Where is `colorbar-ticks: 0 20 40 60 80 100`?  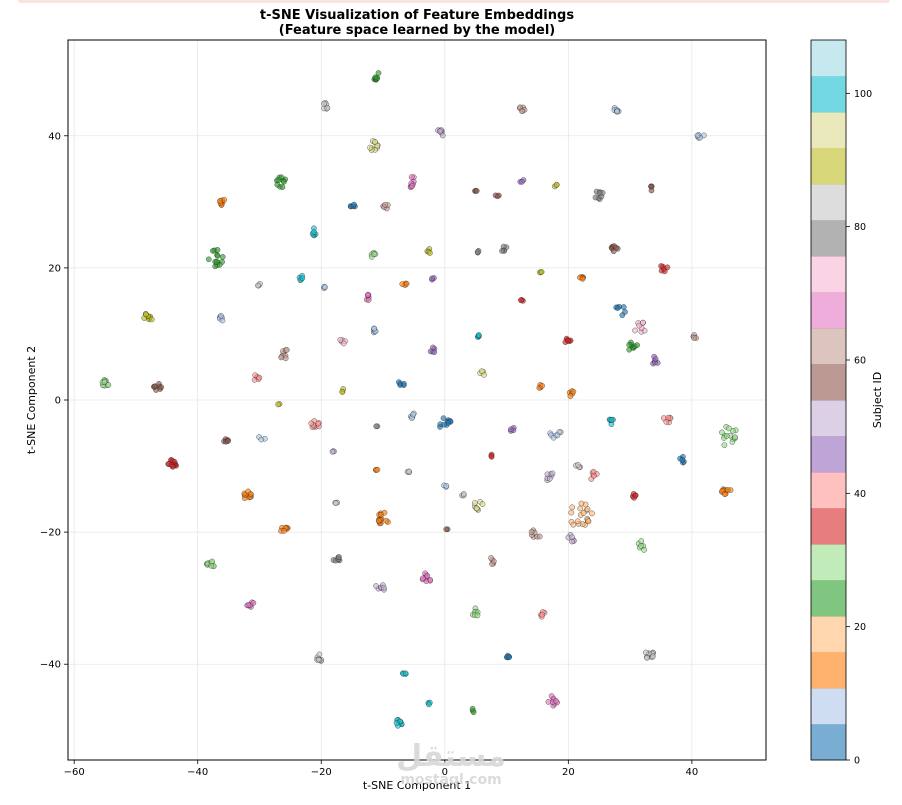
colorbar-ticks: 0 20 40 60 80 100 is located at coordinates (859, 428).